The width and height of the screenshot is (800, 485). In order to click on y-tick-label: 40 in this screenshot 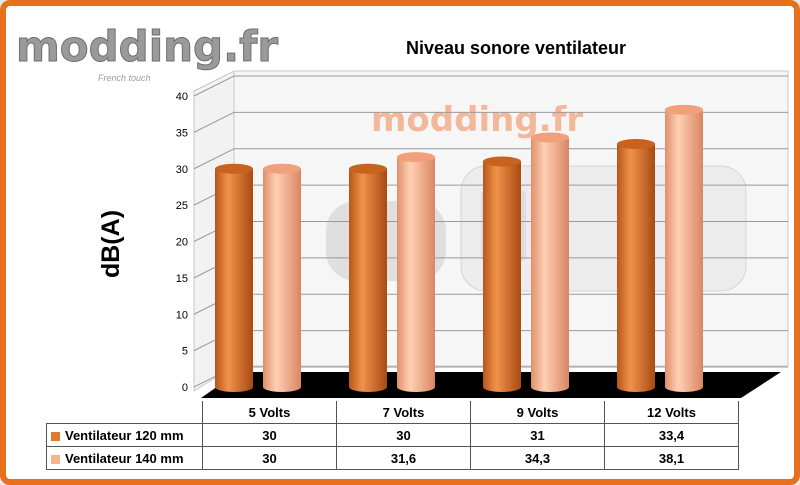, I will do `click(182, 97)`.